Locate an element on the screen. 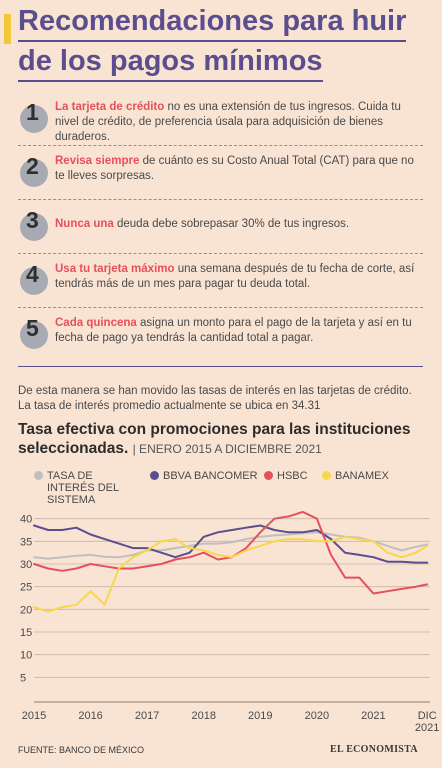  legend-label: BBVA BANCOMER is located at coordinates (210, 476).